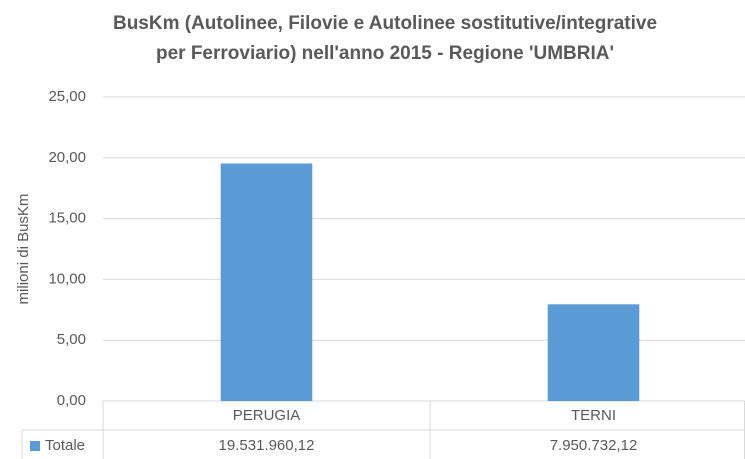 The width and height of the screenshot is (745, 459). I want to click on y-tick-label: 0,00, so click(71, 400).